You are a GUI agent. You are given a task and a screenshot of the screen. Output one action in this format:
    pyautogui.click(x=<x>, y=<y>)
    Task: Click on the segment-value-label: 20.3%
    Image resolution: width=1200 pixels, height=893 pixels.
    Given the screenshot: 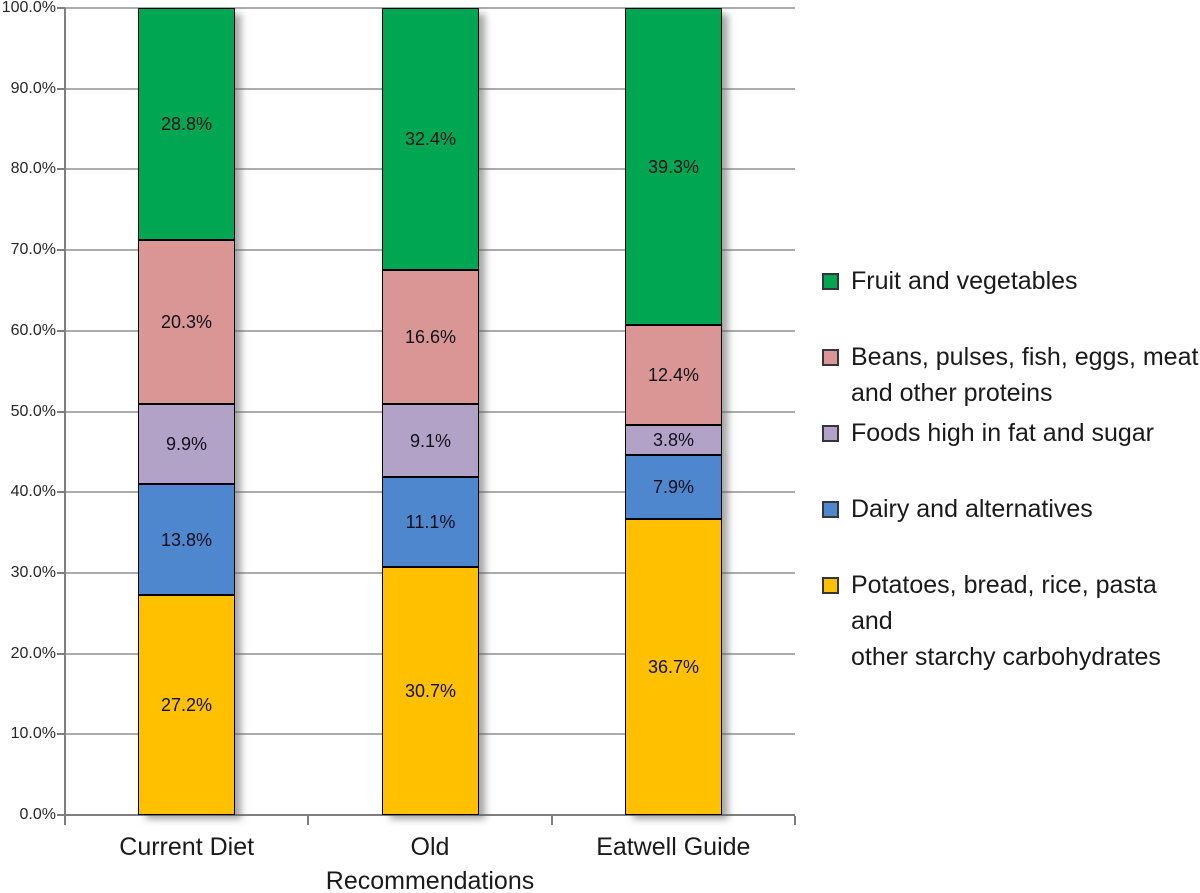 What is the action you would take?
    pyautogui.click(x=186, y=322)
    